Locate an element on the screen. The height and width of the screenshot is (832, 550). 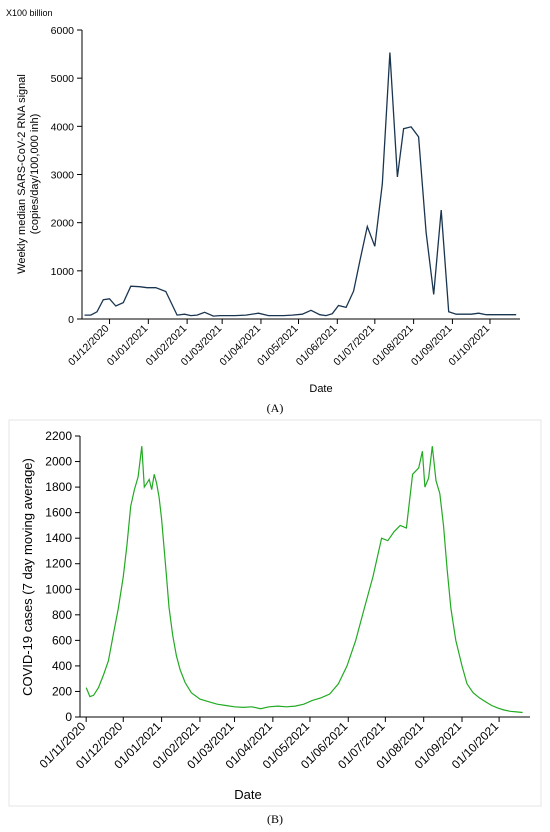
x-tick-label: 01/07/2021 is located at coordinates (354, 346).